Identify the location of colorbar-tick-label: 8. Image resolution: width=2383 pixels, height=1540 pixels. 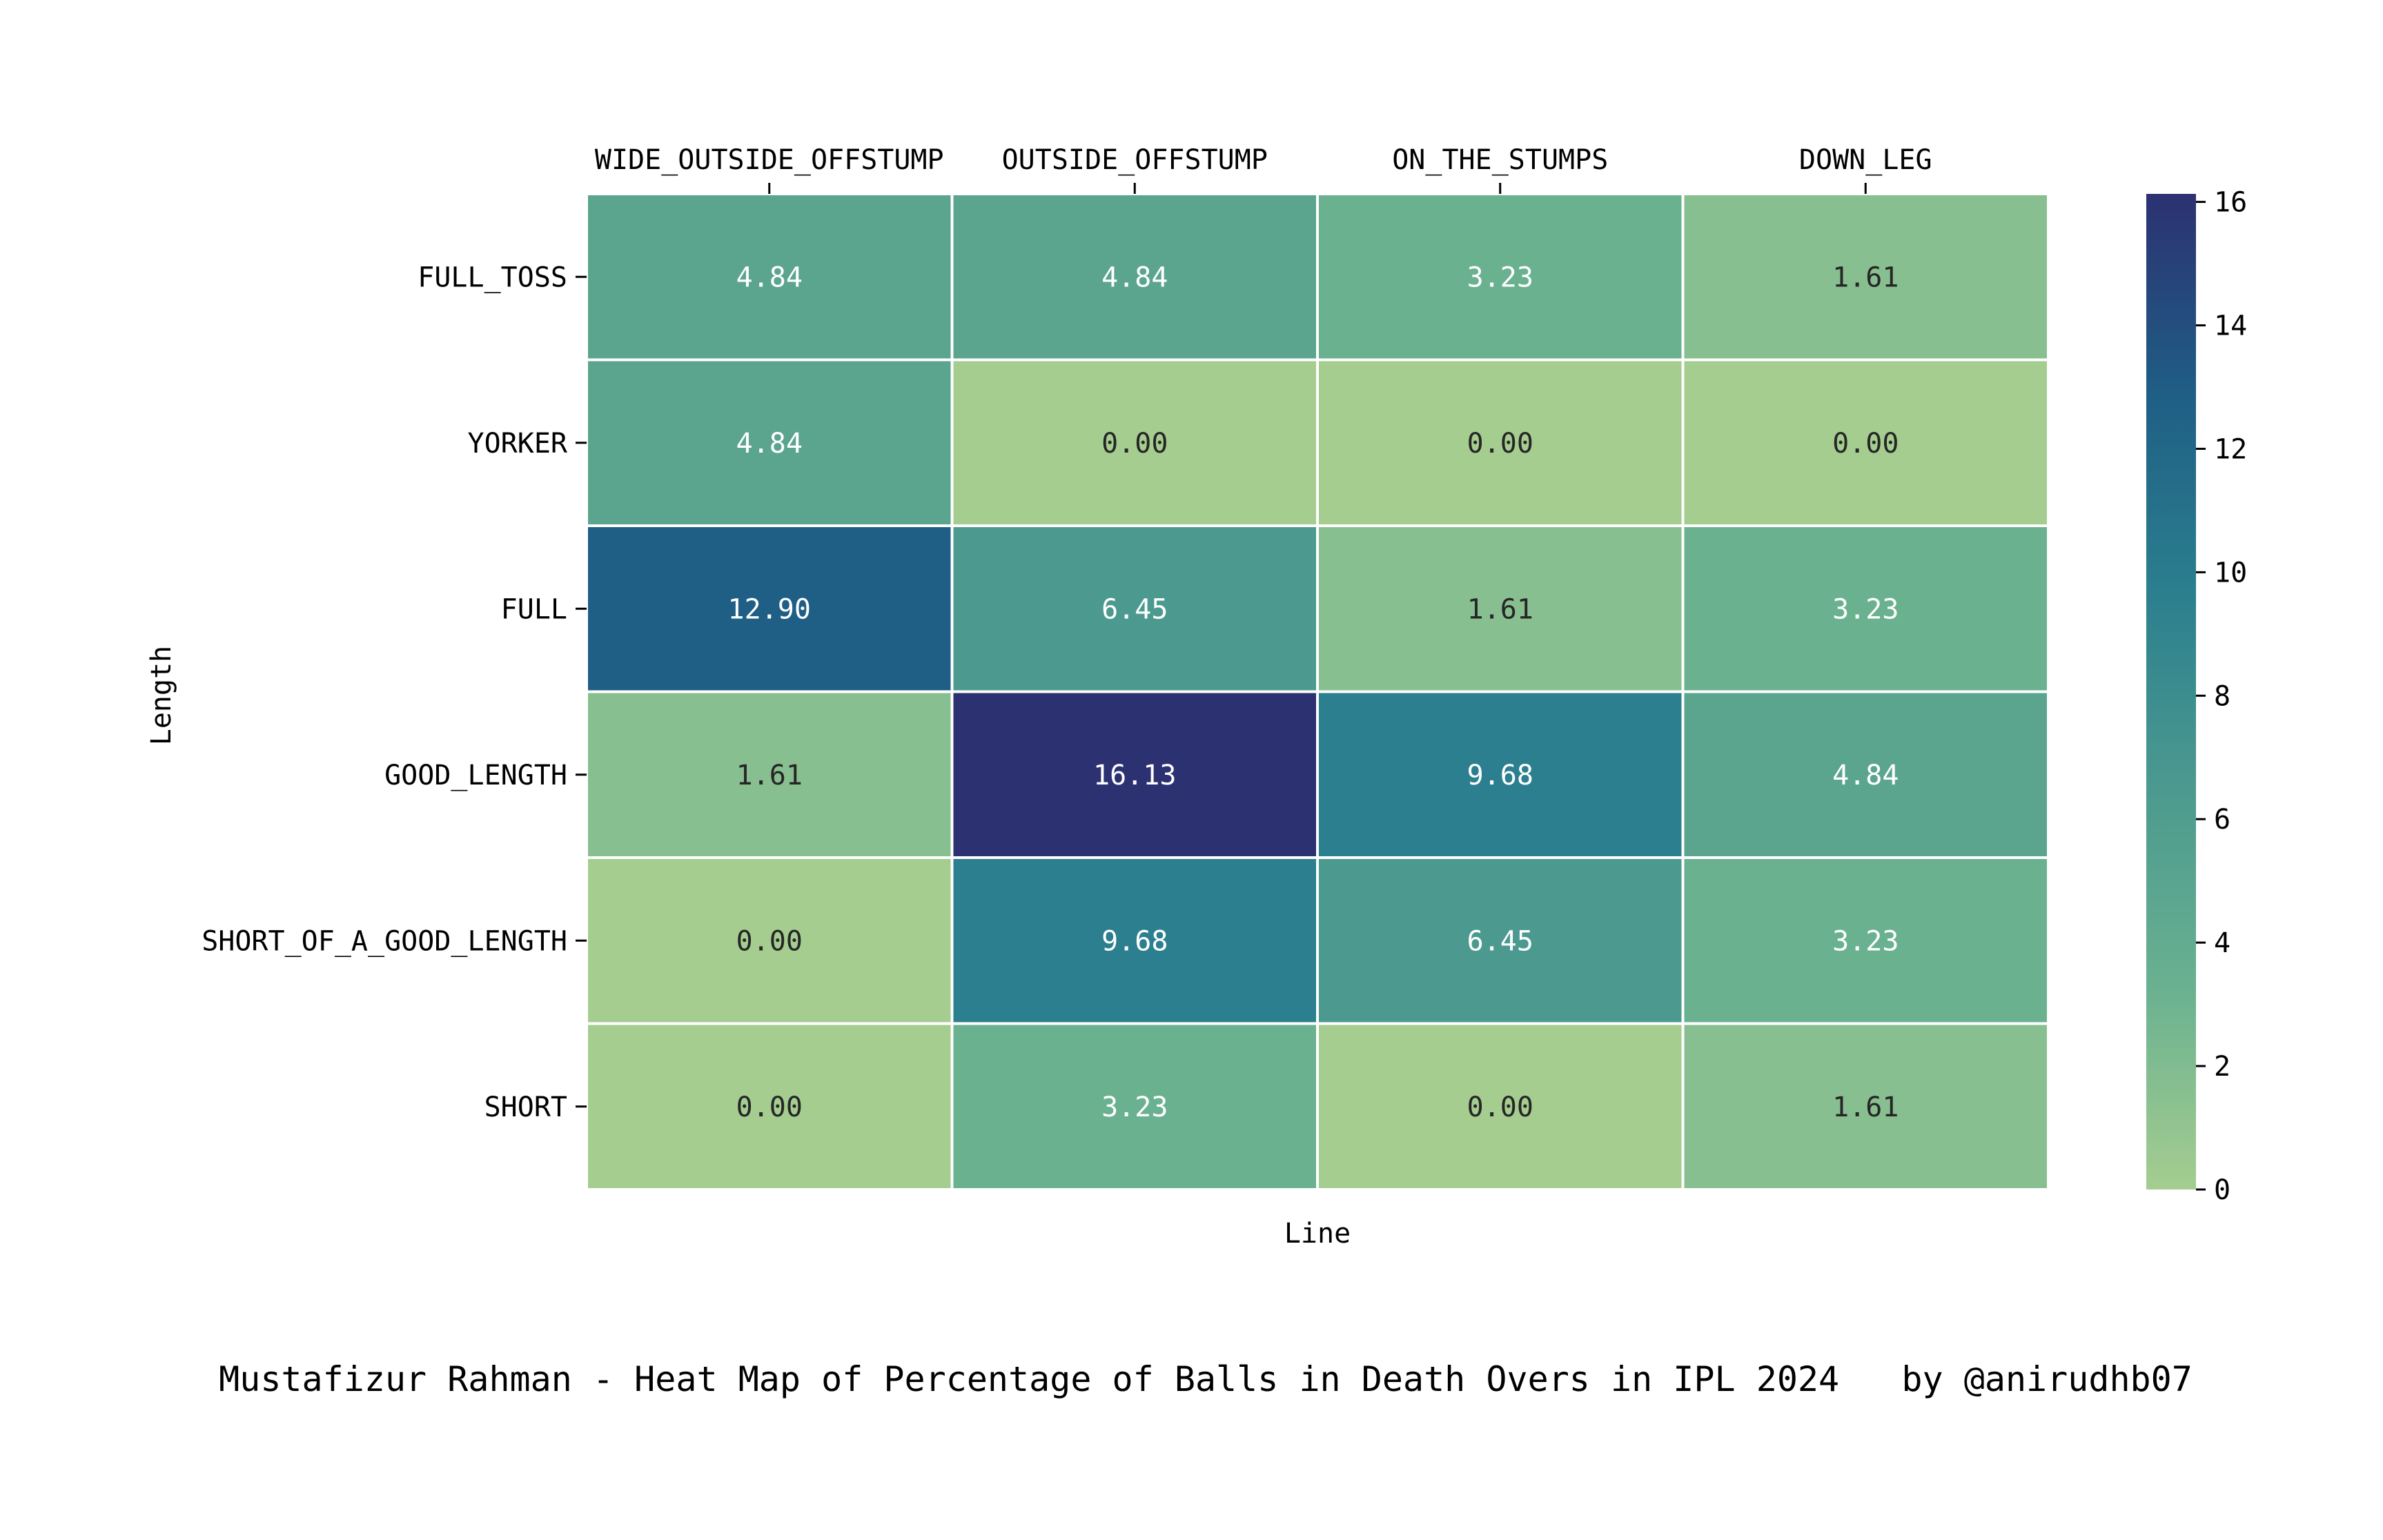
(2222, 696).